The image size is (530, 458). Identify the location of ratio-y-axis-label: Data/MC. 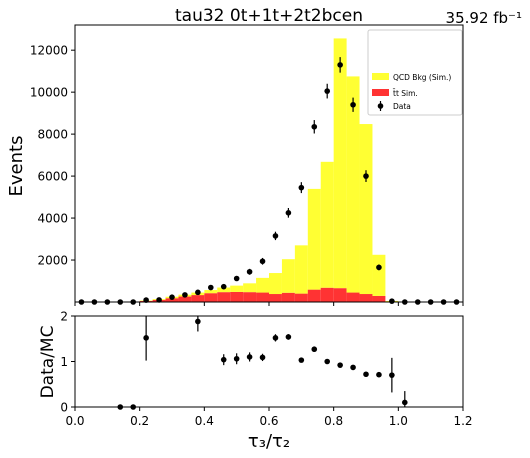
(48, 362).